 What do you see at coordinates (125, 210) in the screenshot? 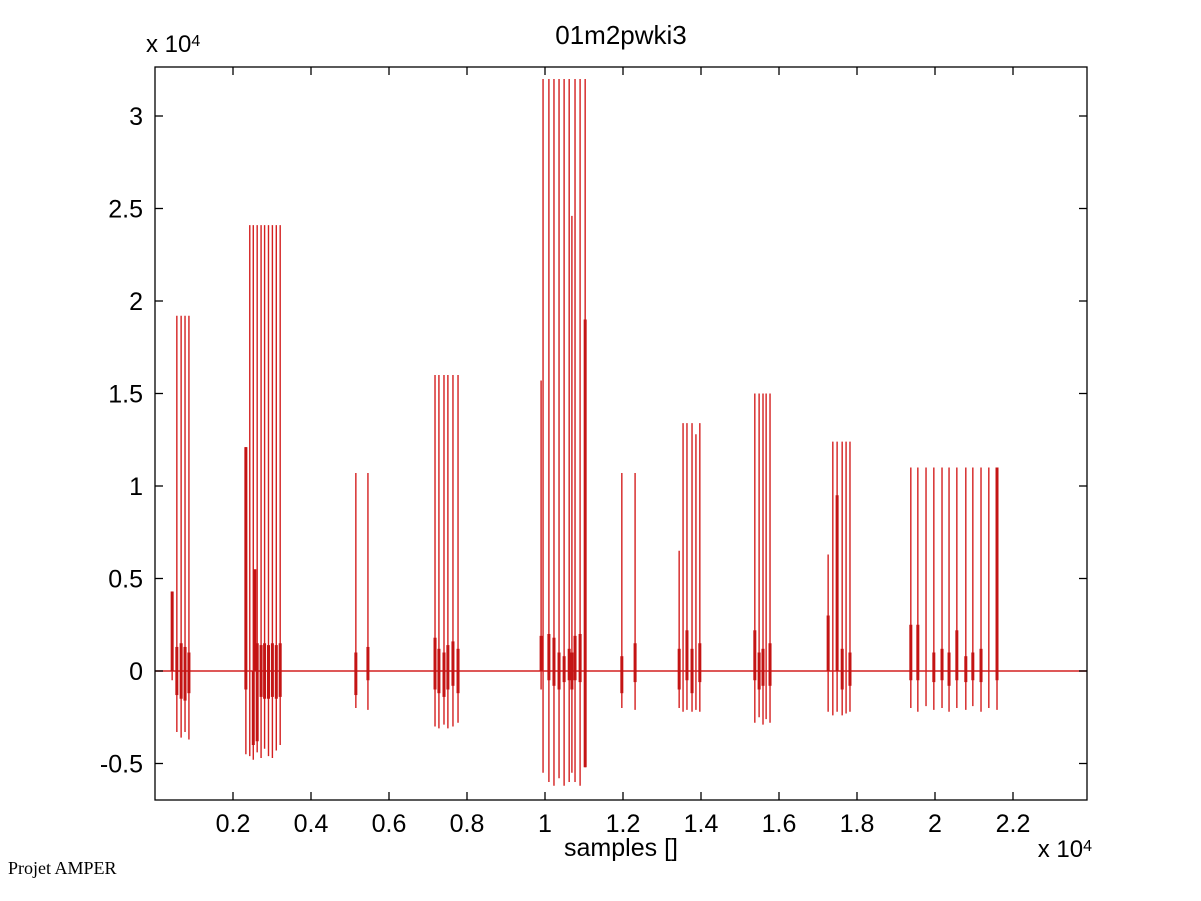
I see `y-tick-label: 2.5` at bounding box center [125, 210].